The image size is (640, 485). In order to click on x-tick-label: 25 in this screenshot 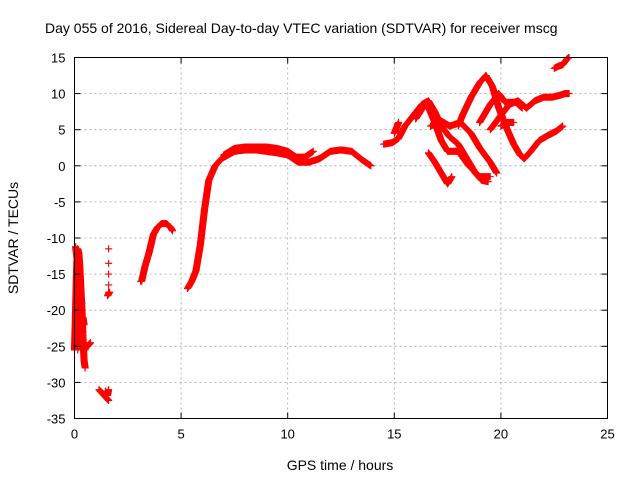, I will do `click(607, 434)`.